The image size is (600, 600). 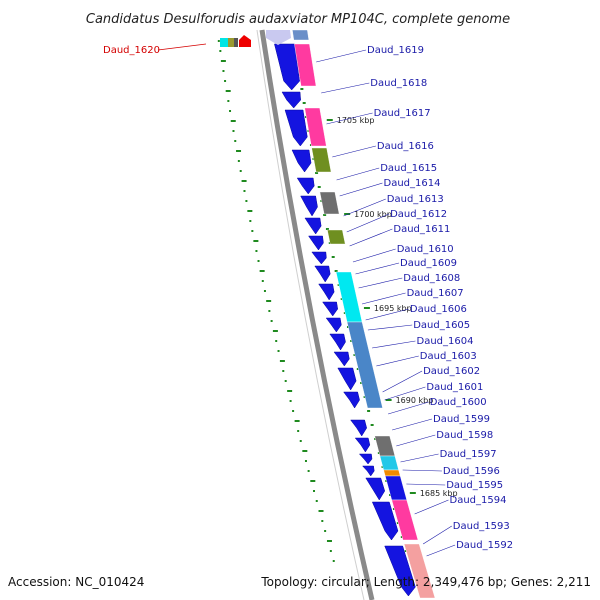 I want to click on gene-label: Daud_1610, so click(x=425, y=249).